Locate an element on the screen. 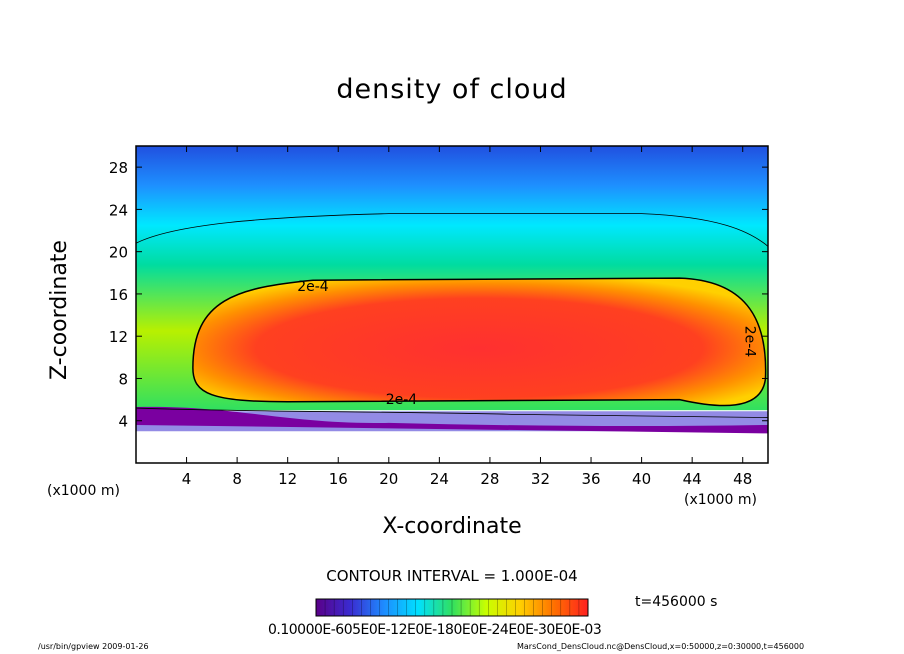 This screenshot has height=654, width=904. x-tick-label: 12 is located at coordinates (287, 479).